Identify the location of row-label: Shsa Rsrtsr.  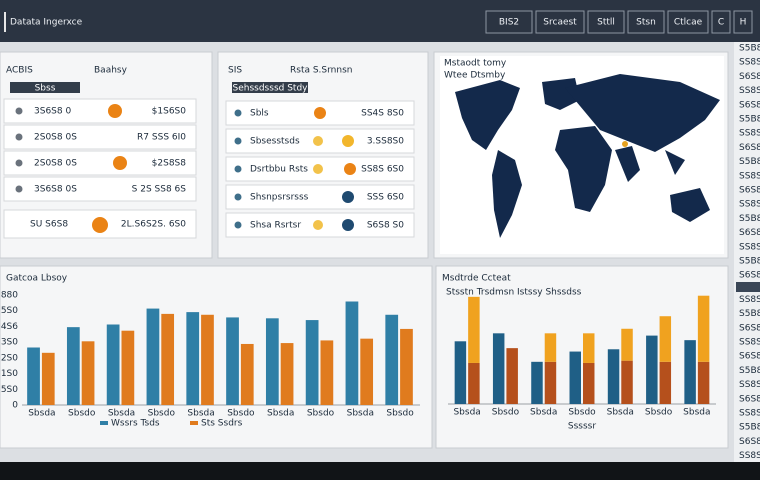
(275, 226).